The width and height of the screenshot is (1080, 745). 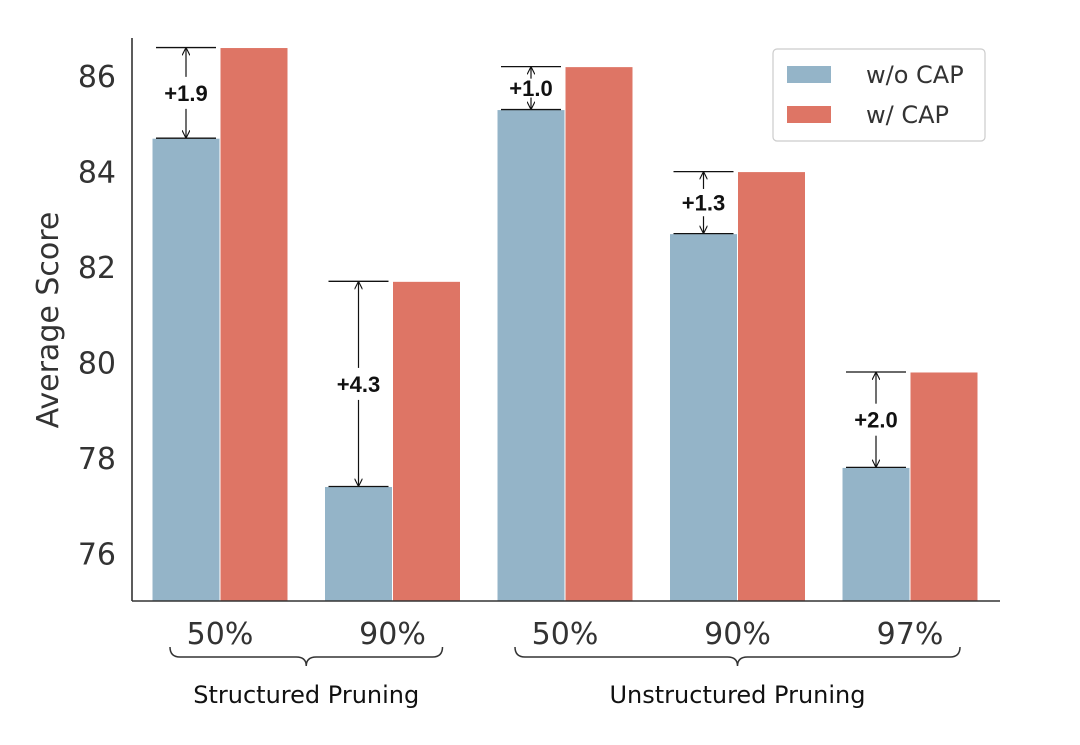 I want to click on gain-label: +2.0, so click(x=875, y=420).